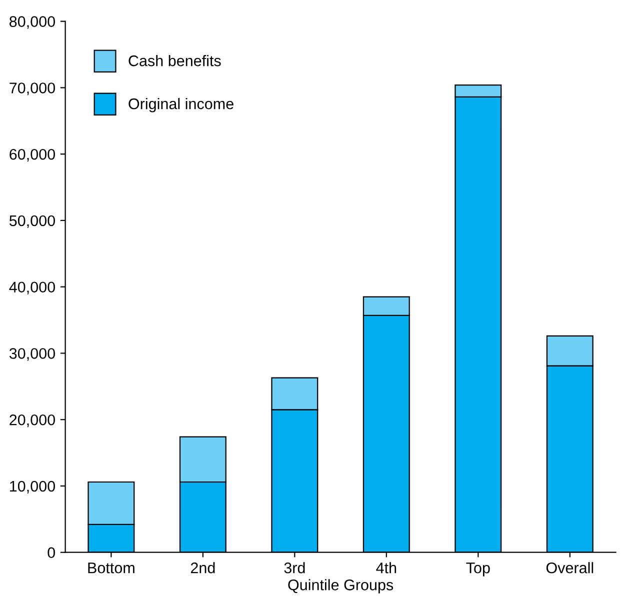 The image size is (622, 609). What do you see at coordinates (341, 586) in the screenshot?
I see `x-axis-title: Quintile Groups` at bounding box center [341, 586].